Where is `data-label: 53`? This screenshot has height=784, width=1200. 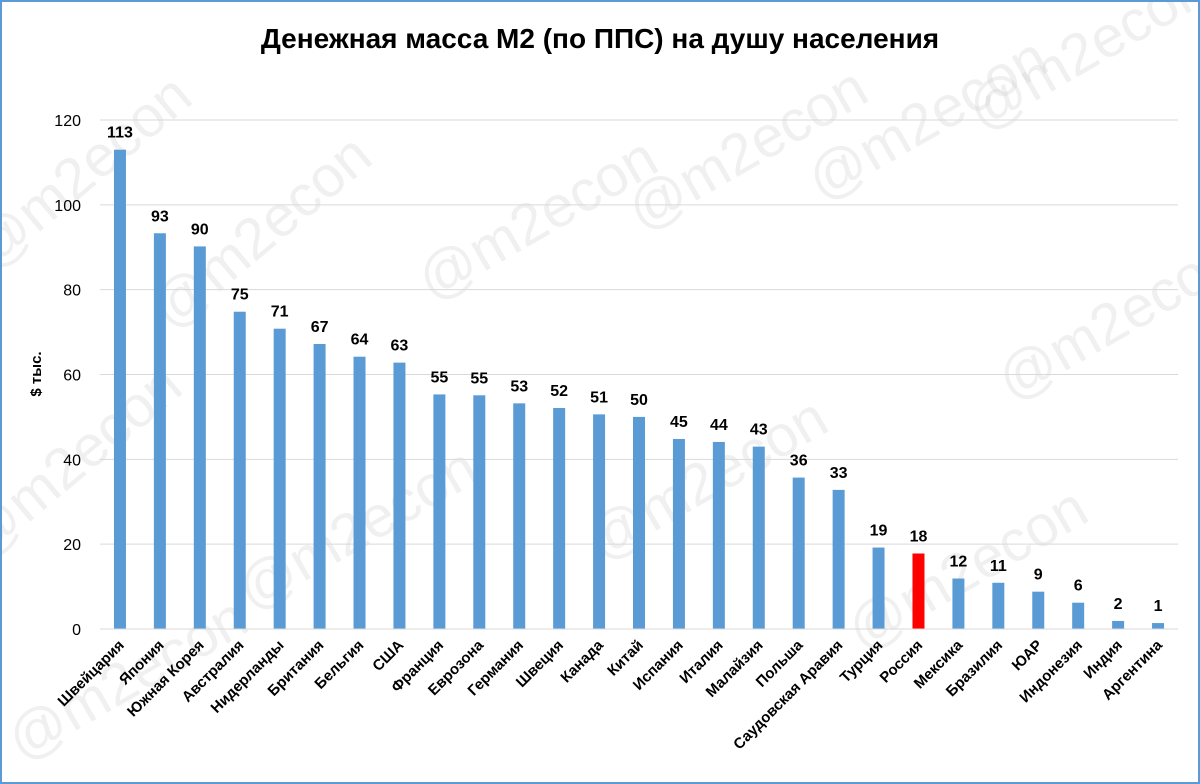 data-label: 53 is located at coordinates (519, 386).